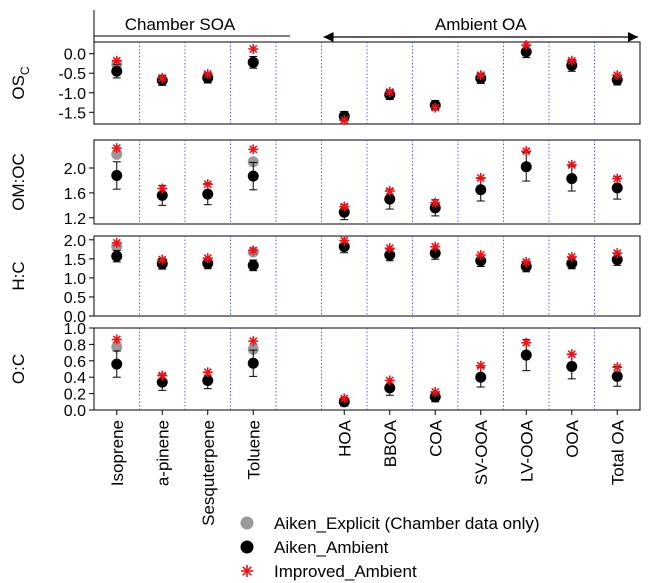 The image size is (648, 583). I want to click on x-tick-label: a-pinene, so click(162, 453).